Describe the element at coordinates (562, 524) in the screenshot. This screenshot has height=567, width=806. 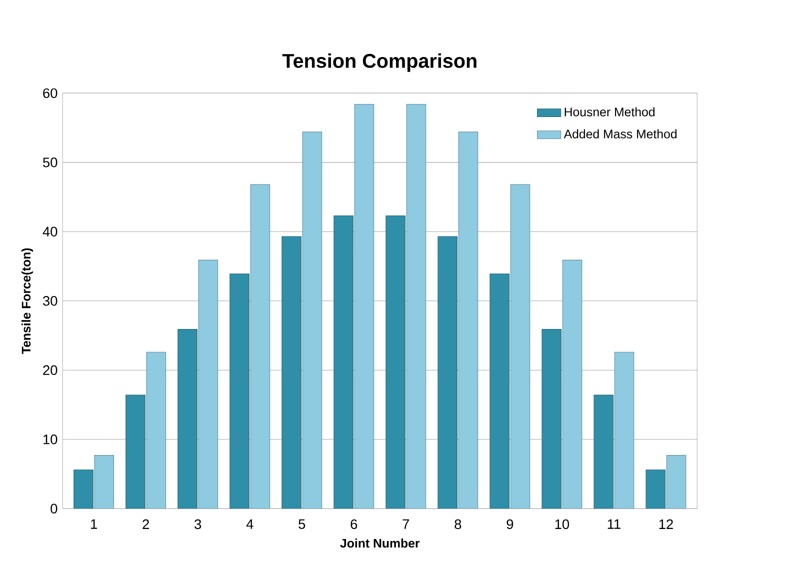
I see `x-tick-label: 10` at that location.